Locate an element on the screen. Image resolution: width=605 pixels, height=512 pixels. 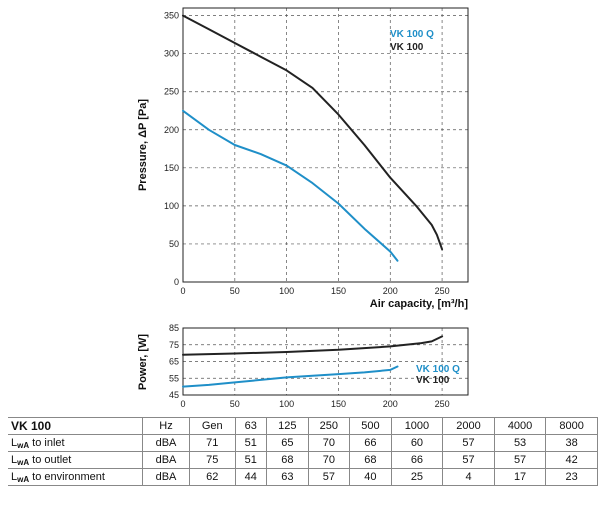
table-row: LwA to inlet dBA 71 51 65 70 66 60 57 53 38 is located at coordinates (303, 443).